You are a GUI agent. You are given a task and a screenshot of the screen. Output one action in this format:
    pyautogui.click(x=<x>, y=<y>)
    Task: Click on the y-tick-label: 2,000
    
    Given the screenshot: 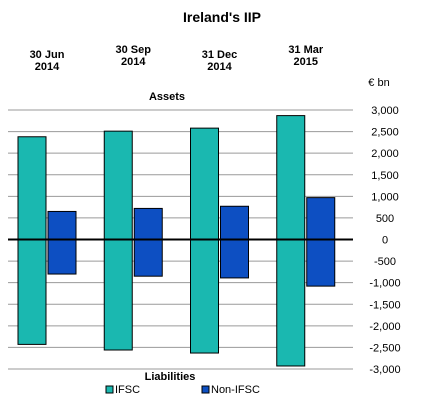 What is the action you would take?
    pyautogui.click(x=385, y=154)
    